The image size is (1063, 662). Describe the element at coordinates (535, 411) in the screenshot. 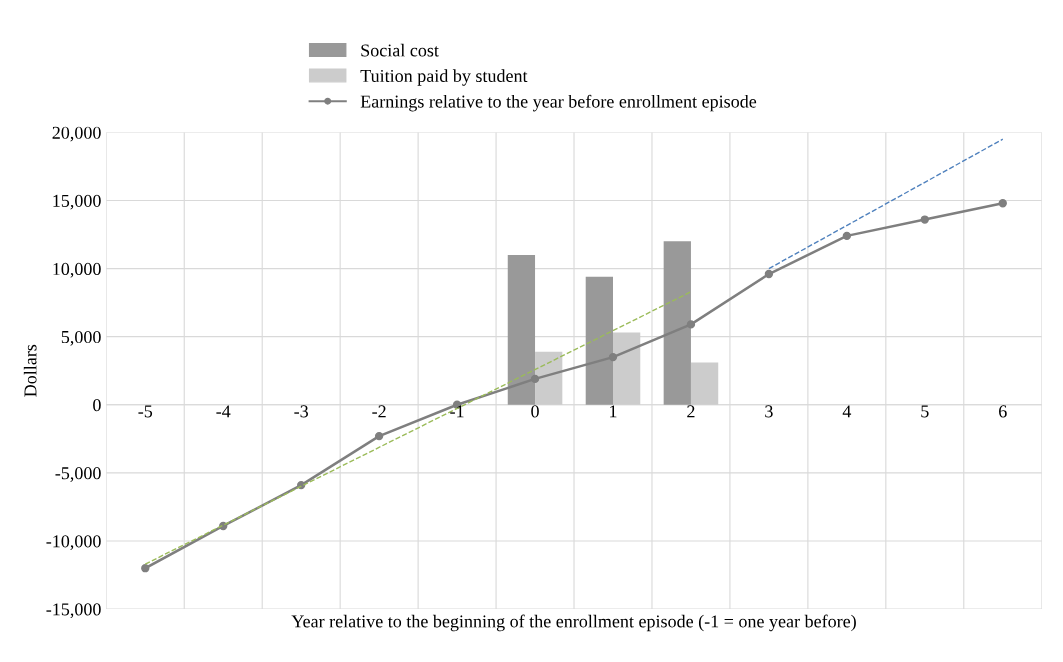

I see `x-tick-label: 0` at that location.